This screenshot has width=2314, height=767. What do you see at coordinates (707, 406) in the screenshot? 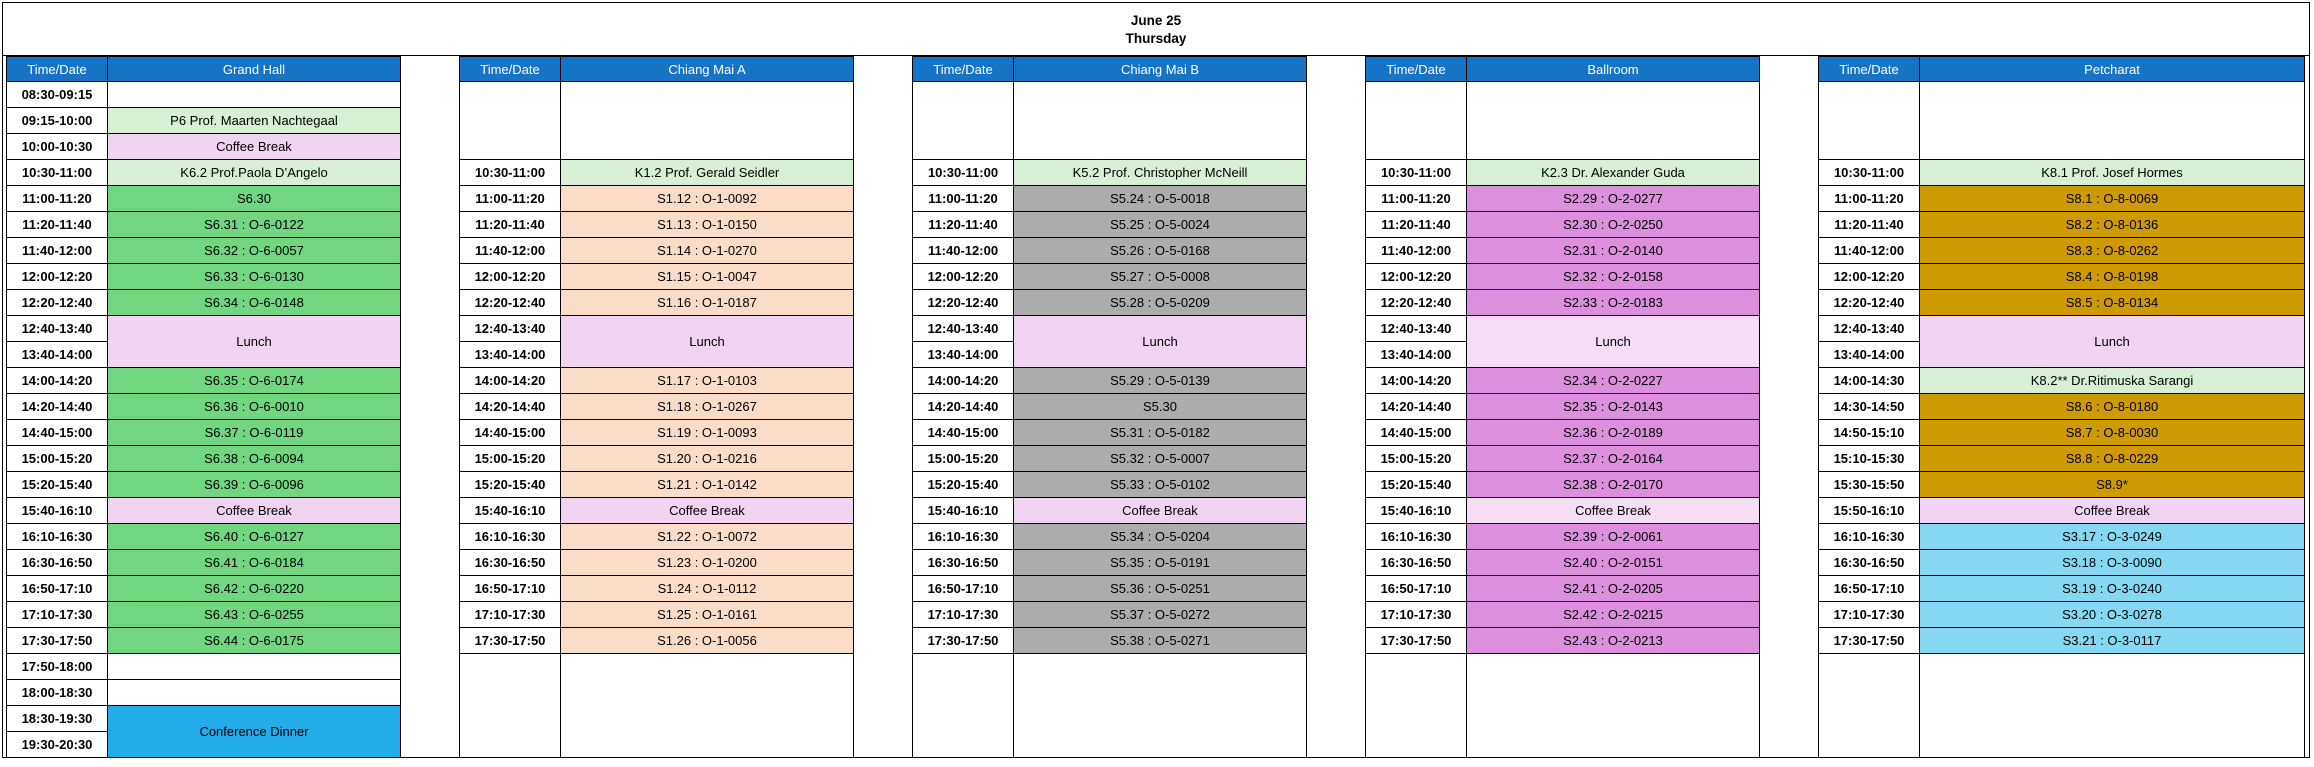
I see `session-cell: S1.18 : O-1-0267` at bounding box center [707, 406].